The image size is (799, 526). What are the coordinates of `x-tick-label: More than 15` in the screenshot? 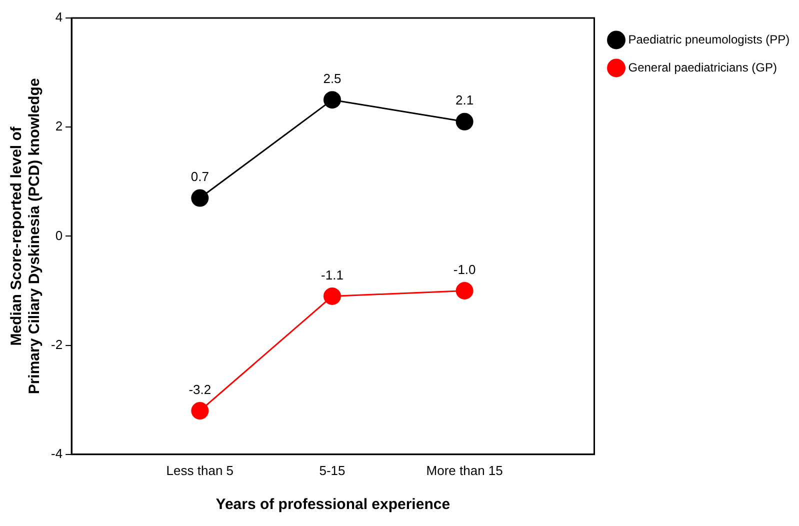 It's located at (464, 470).